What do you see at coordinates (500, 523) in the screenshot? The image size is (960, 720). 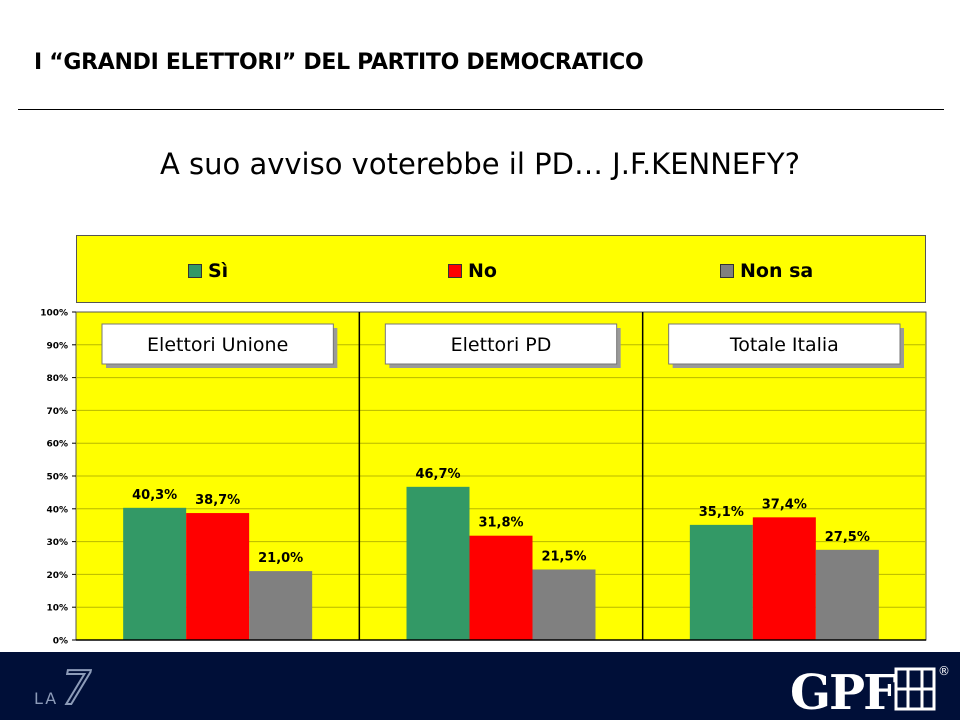 I see `bar-value-label: 31,8%` at bounding box center [500, 523].